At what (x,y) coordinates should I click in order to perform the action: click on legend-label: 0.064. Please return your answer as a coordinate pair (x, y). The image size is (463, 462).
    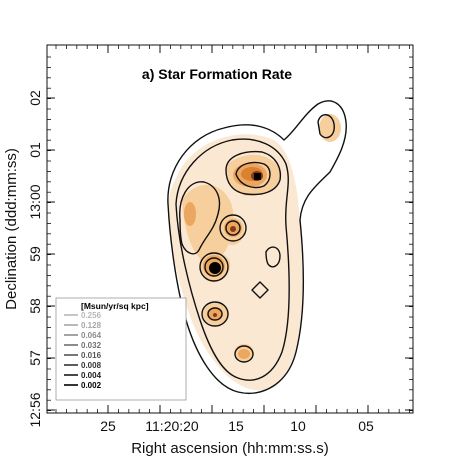
    Looking at the image, I should click on (91, 335).